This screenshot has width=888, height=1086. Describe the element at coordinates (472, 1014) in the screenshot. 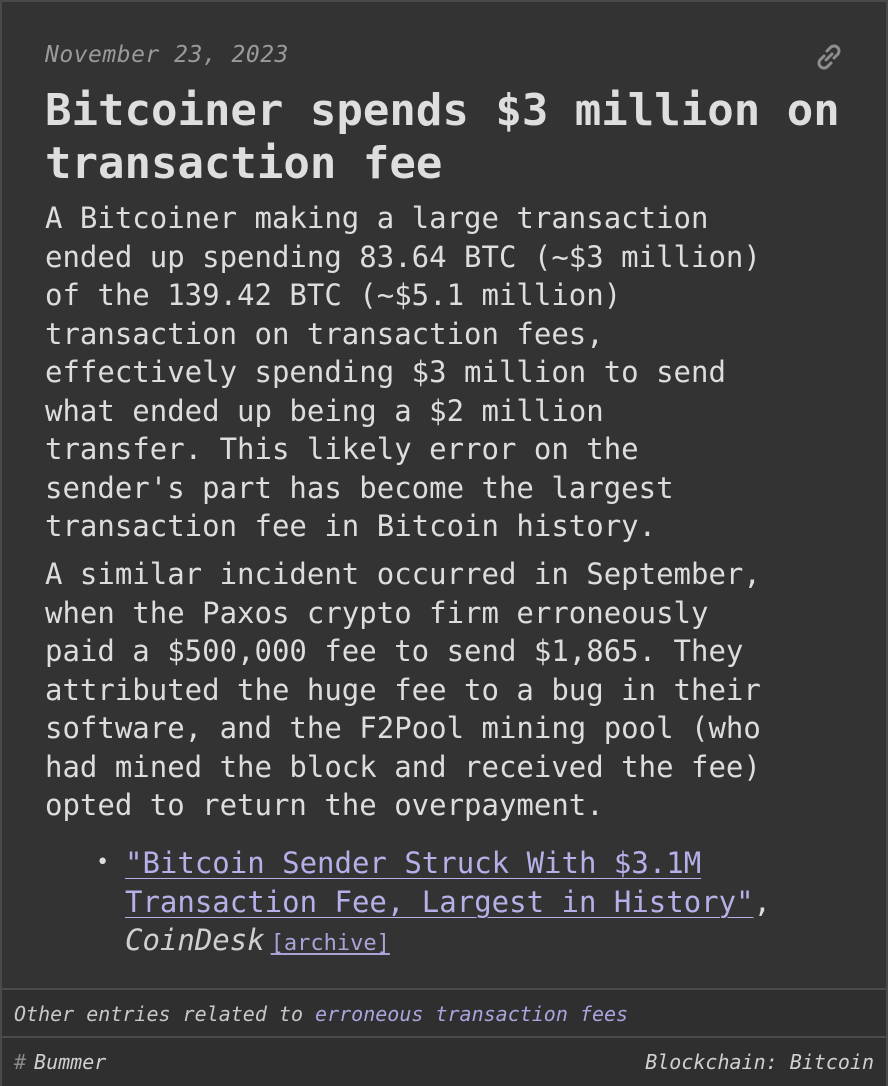

I see `related-entries-link: erroneous transaction fees` at that location.